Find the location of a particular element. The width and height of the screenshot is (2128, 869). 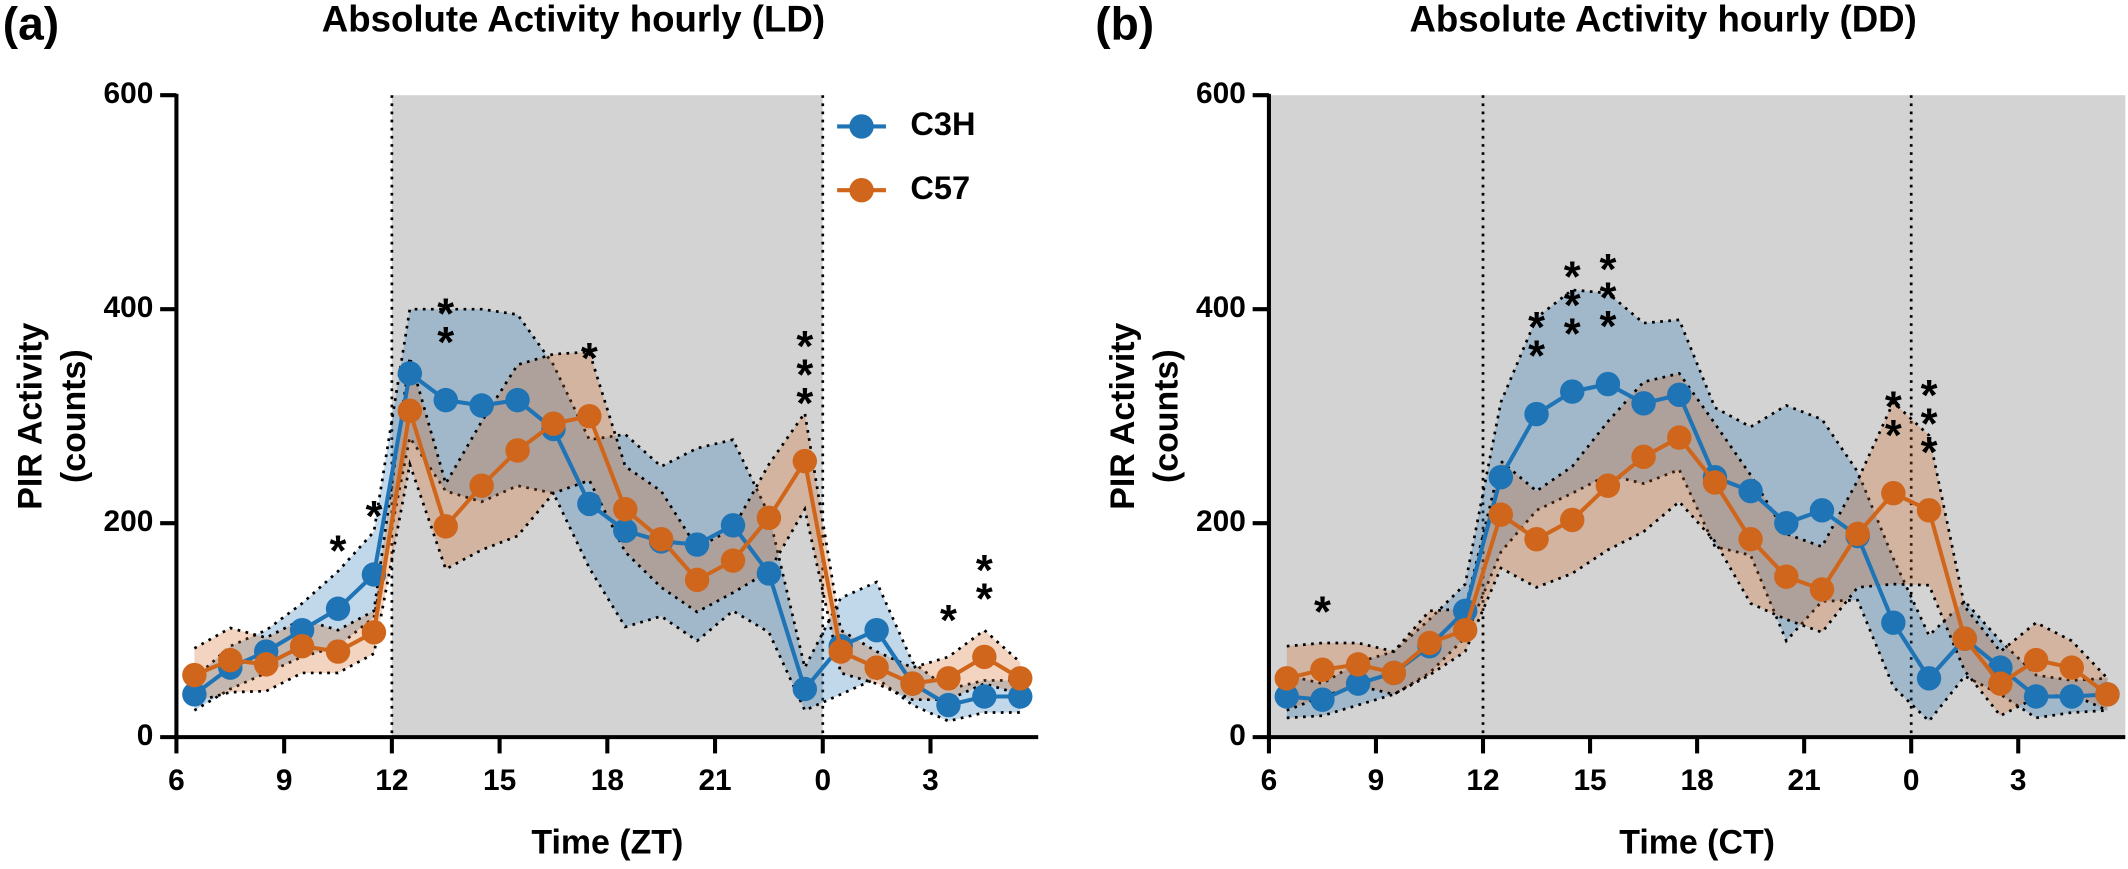

legend-label: C3H is located at coordinates (942, 124).